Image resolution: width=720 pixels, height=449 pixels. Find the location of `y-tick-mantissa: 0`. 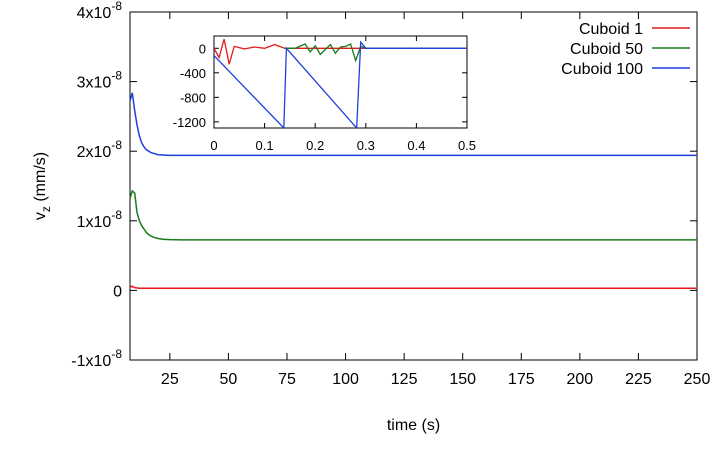

y-tick-mantissa: 0 is located at coordinates (117, 291).